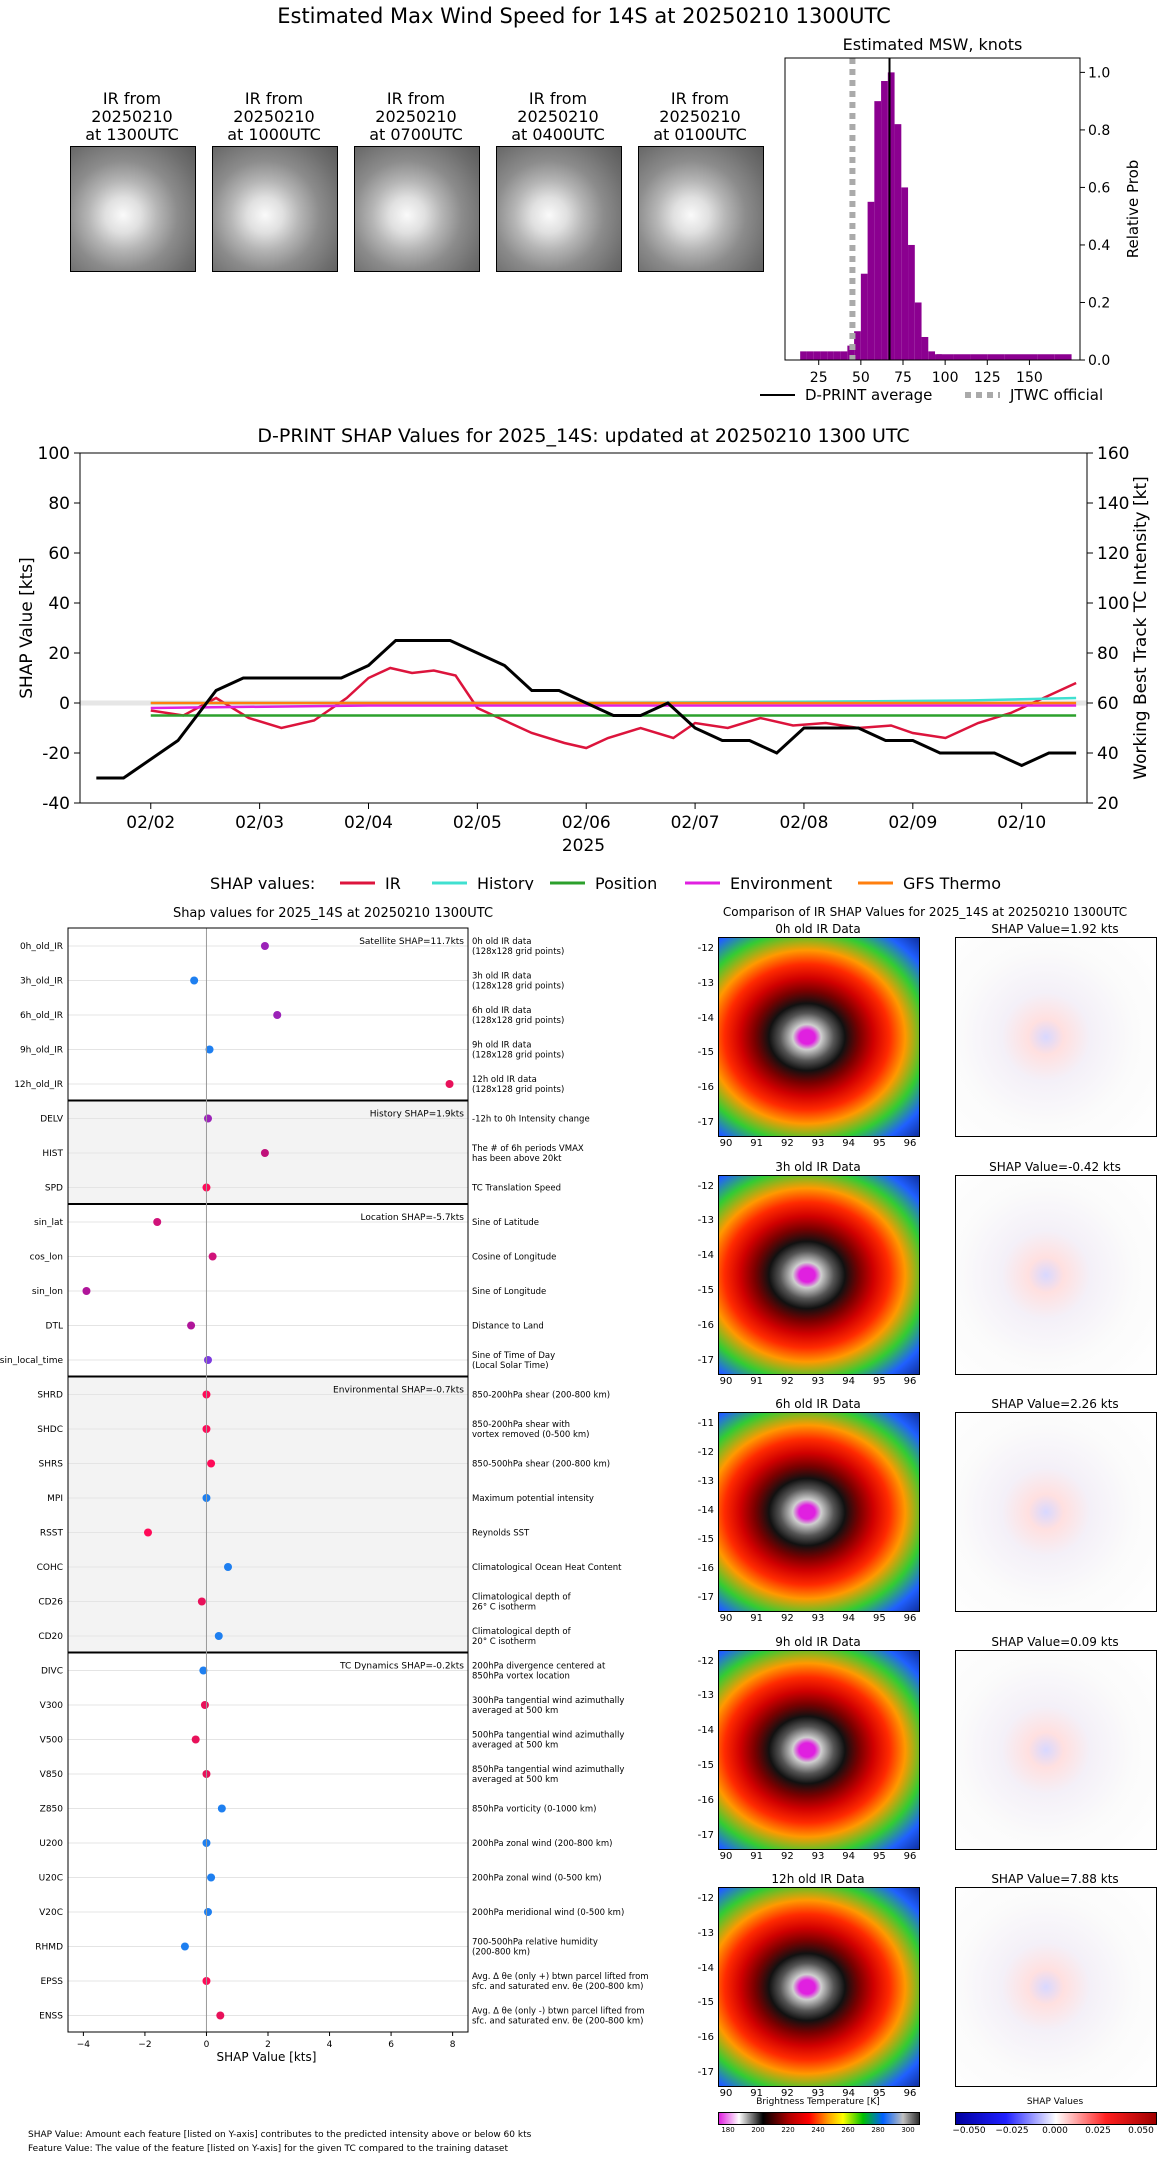 Image resolution: width=1168 pixels, height=2158 pixels. Describe the element at coordinates (508, 1327) in the screenshot. I see `feature-description: Distance to Land` at that location.